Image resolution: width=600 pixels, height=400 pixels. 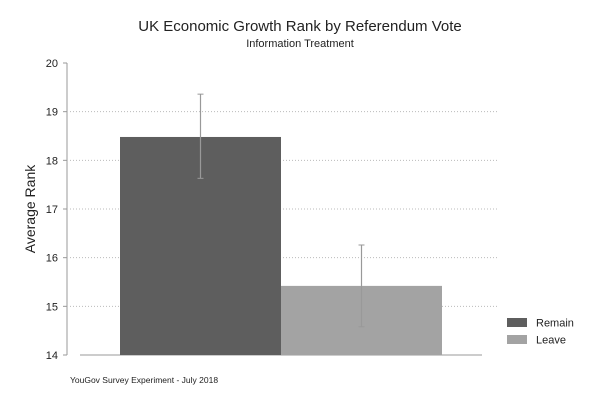 I want to click on y-tick-label: 20, so click(x=52, y=64).